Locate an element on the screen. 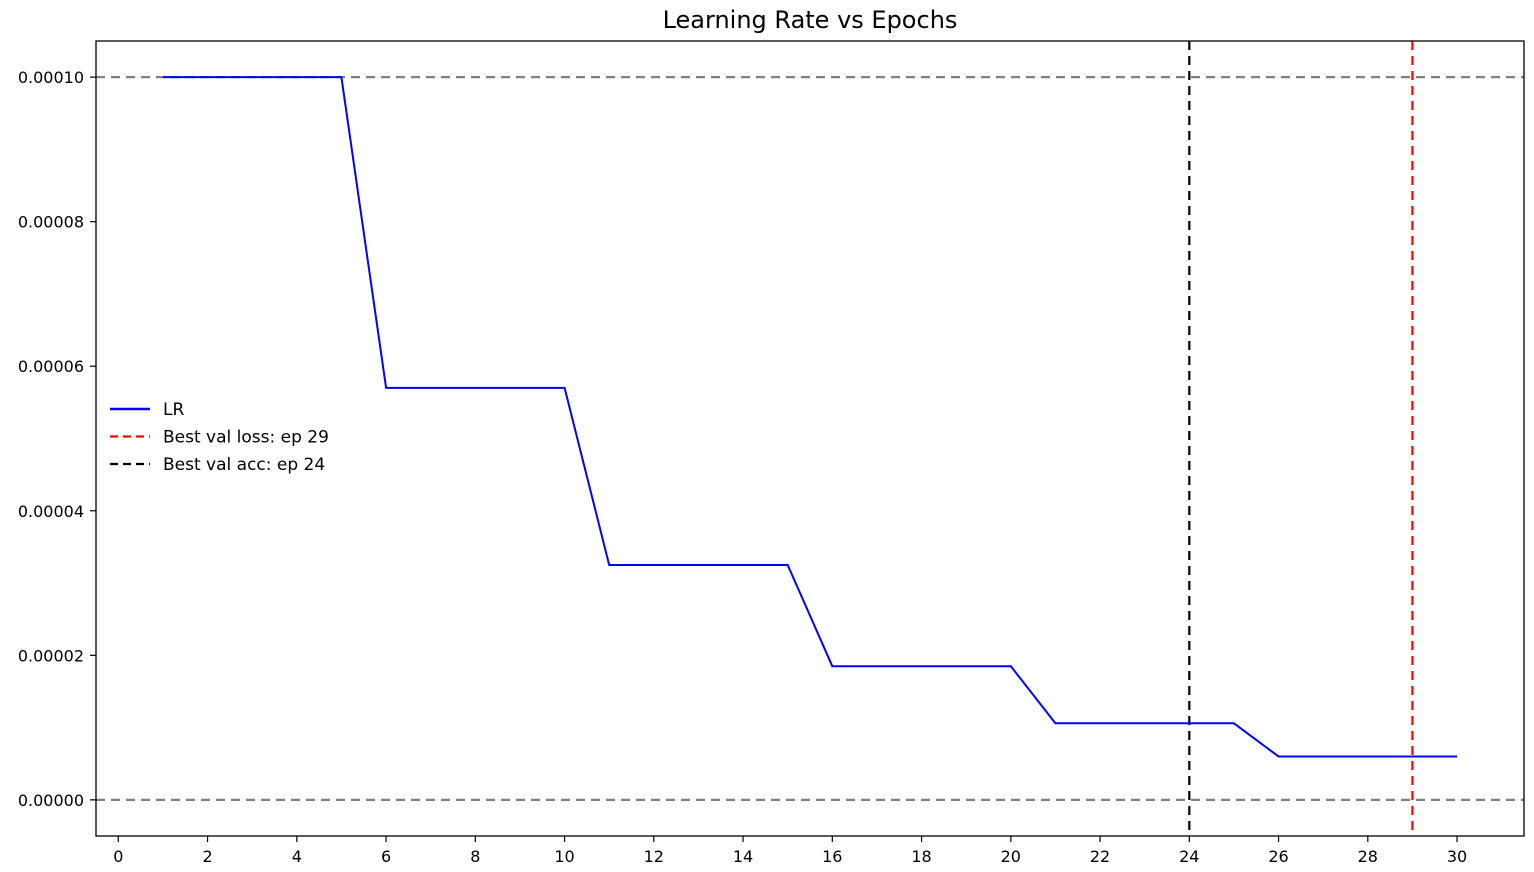 This screenshot has width=1534, height=872. x-tick-label: 30 is located at coordinates (1457, 856).